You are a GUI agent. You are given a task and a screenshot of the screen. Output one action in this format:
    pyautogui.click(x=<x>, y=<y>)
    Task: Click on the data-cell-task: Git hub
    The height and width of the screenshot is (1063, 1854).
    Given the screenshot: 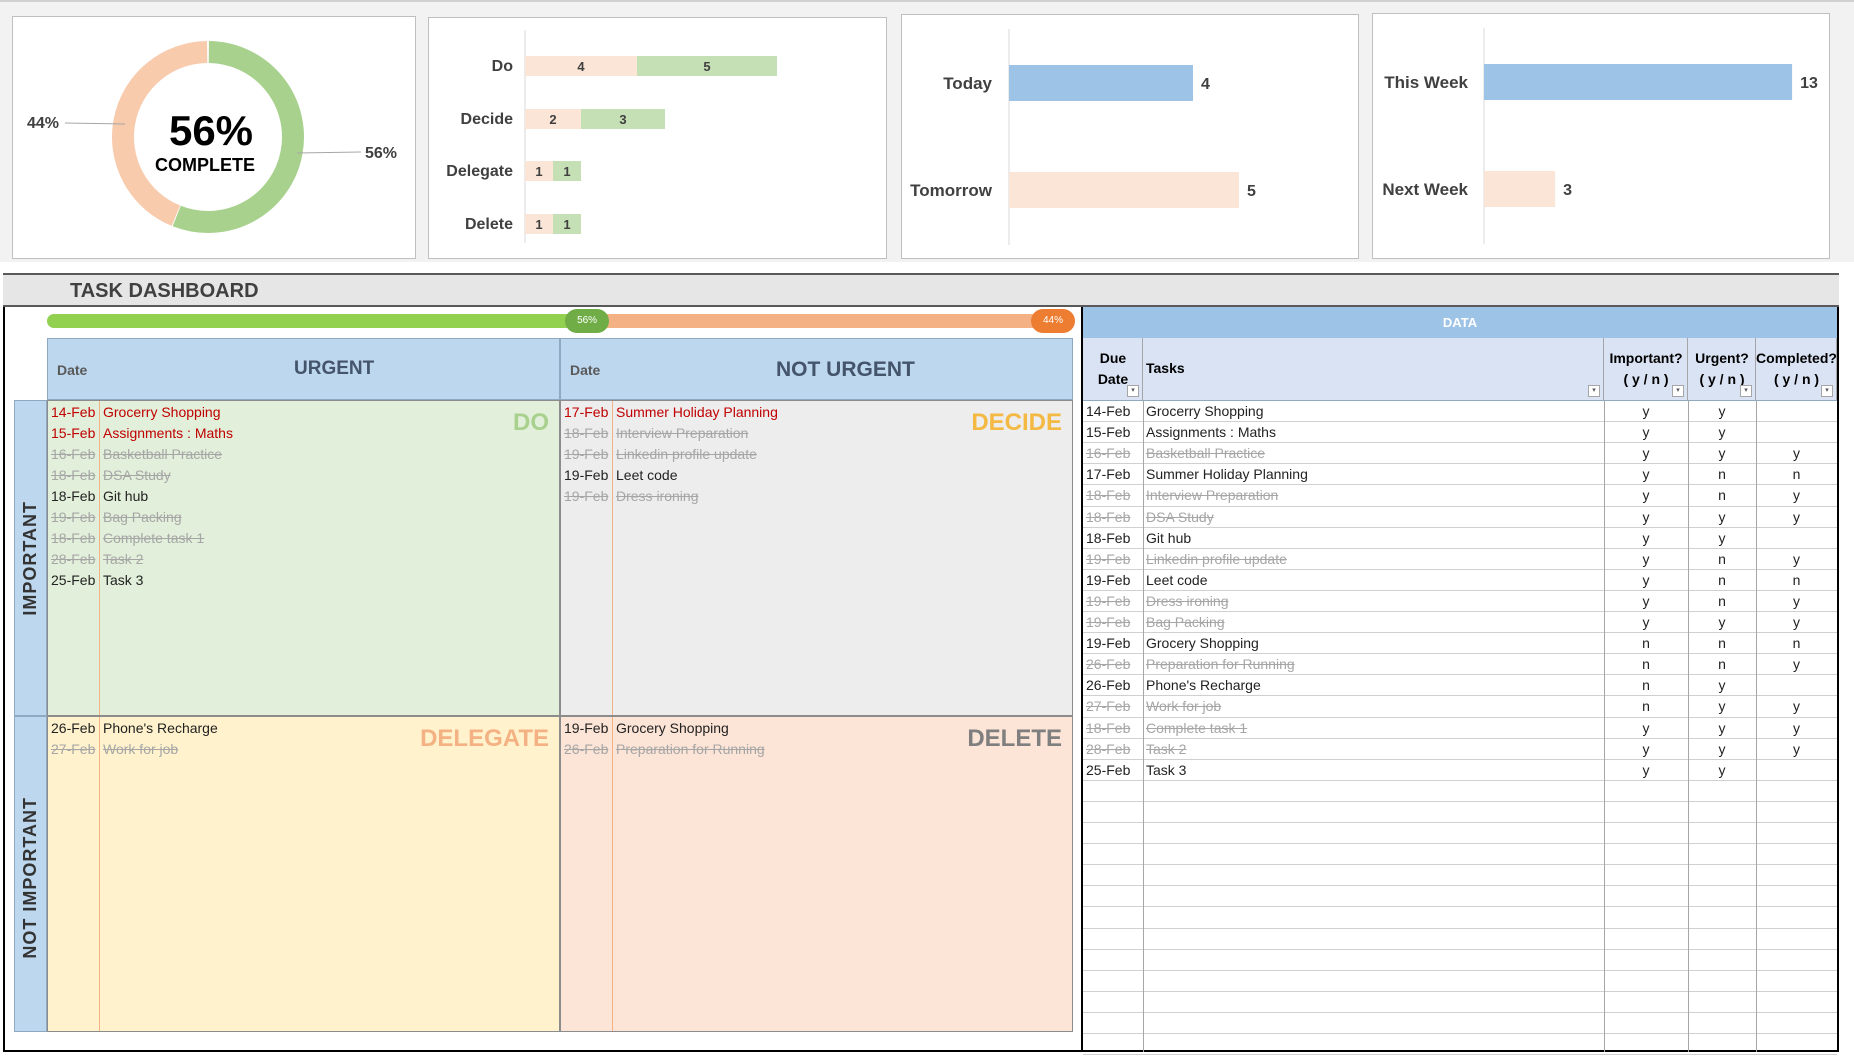 What is the action you would take?
    pyautogui.click(x=1169, y=537)
    